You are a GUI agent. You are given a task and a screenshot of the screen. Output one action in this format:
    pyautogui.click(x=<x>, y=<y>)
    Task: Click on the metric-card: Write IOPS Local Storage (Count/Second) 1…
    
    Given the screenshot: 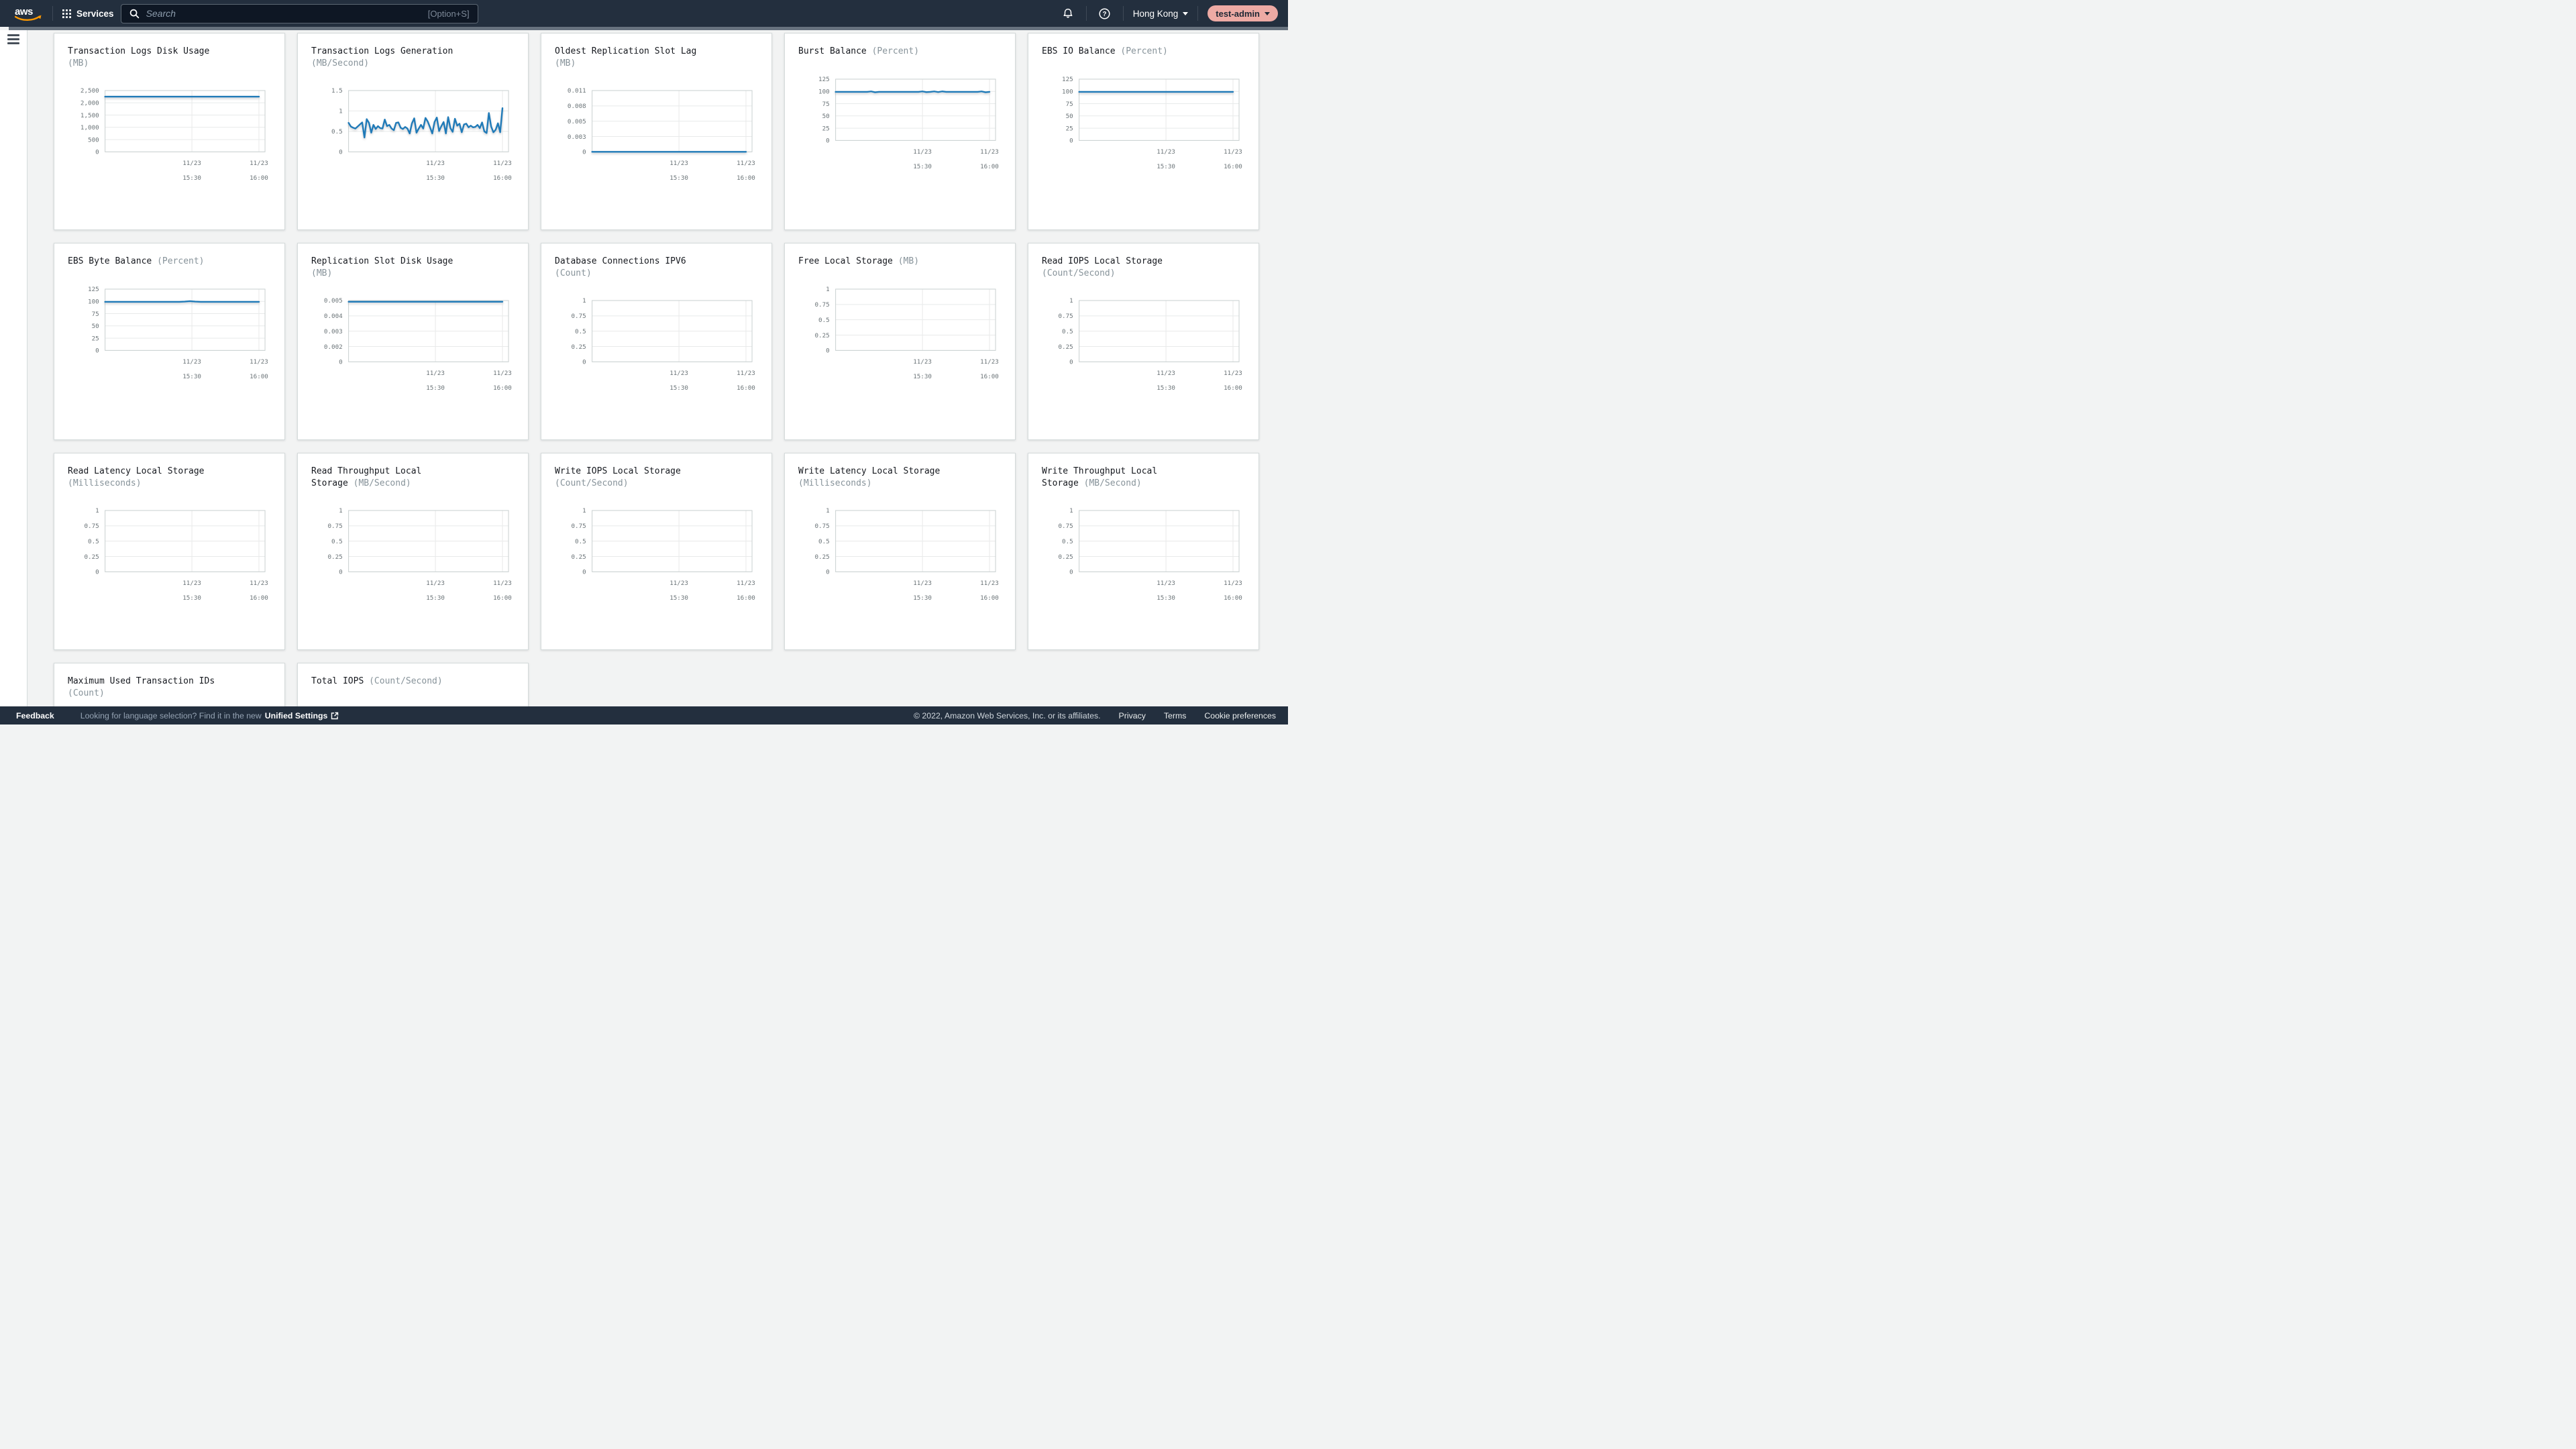 What is the action you would take?
    pyautogui.click(x=656, y=551)
    